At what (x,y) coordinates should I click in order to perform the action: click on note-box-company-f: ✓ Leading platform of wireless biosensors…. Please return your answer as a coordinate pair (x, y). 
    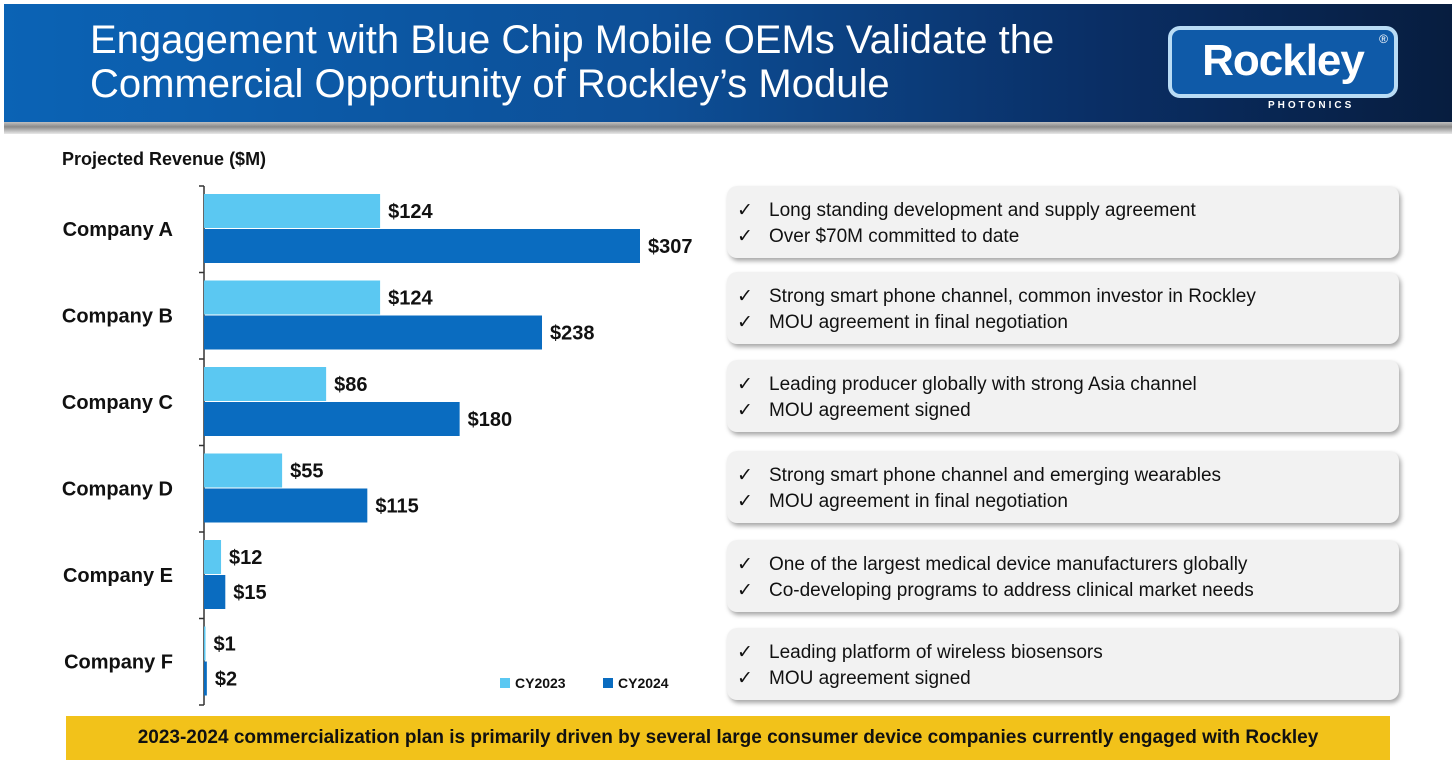
    Looking at the image, I should click on (1063, 664).